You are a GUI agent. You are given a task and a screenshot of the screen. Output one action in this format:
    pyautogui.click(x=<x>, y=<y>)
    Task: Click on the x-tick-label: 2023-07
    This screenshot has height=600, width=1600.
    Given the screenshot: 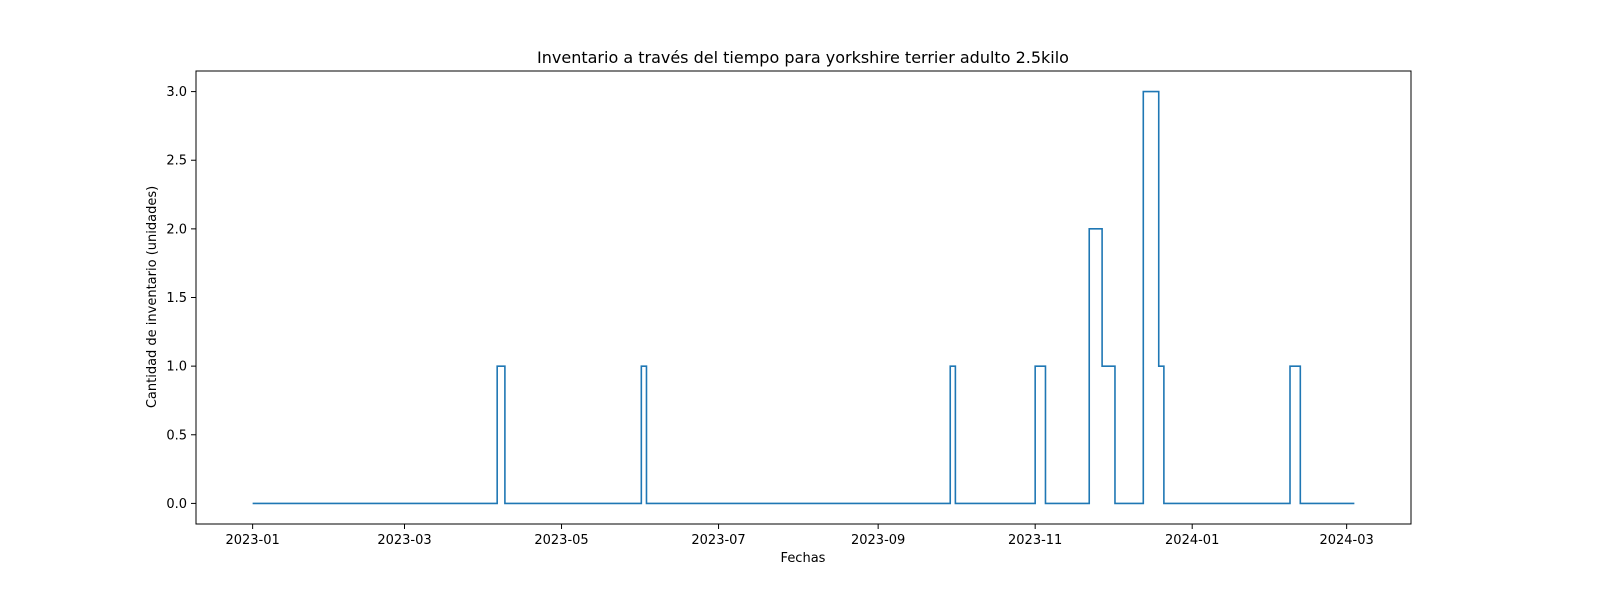 What is the action you would take?
    pyautogui.click(x=718, y=540)
    